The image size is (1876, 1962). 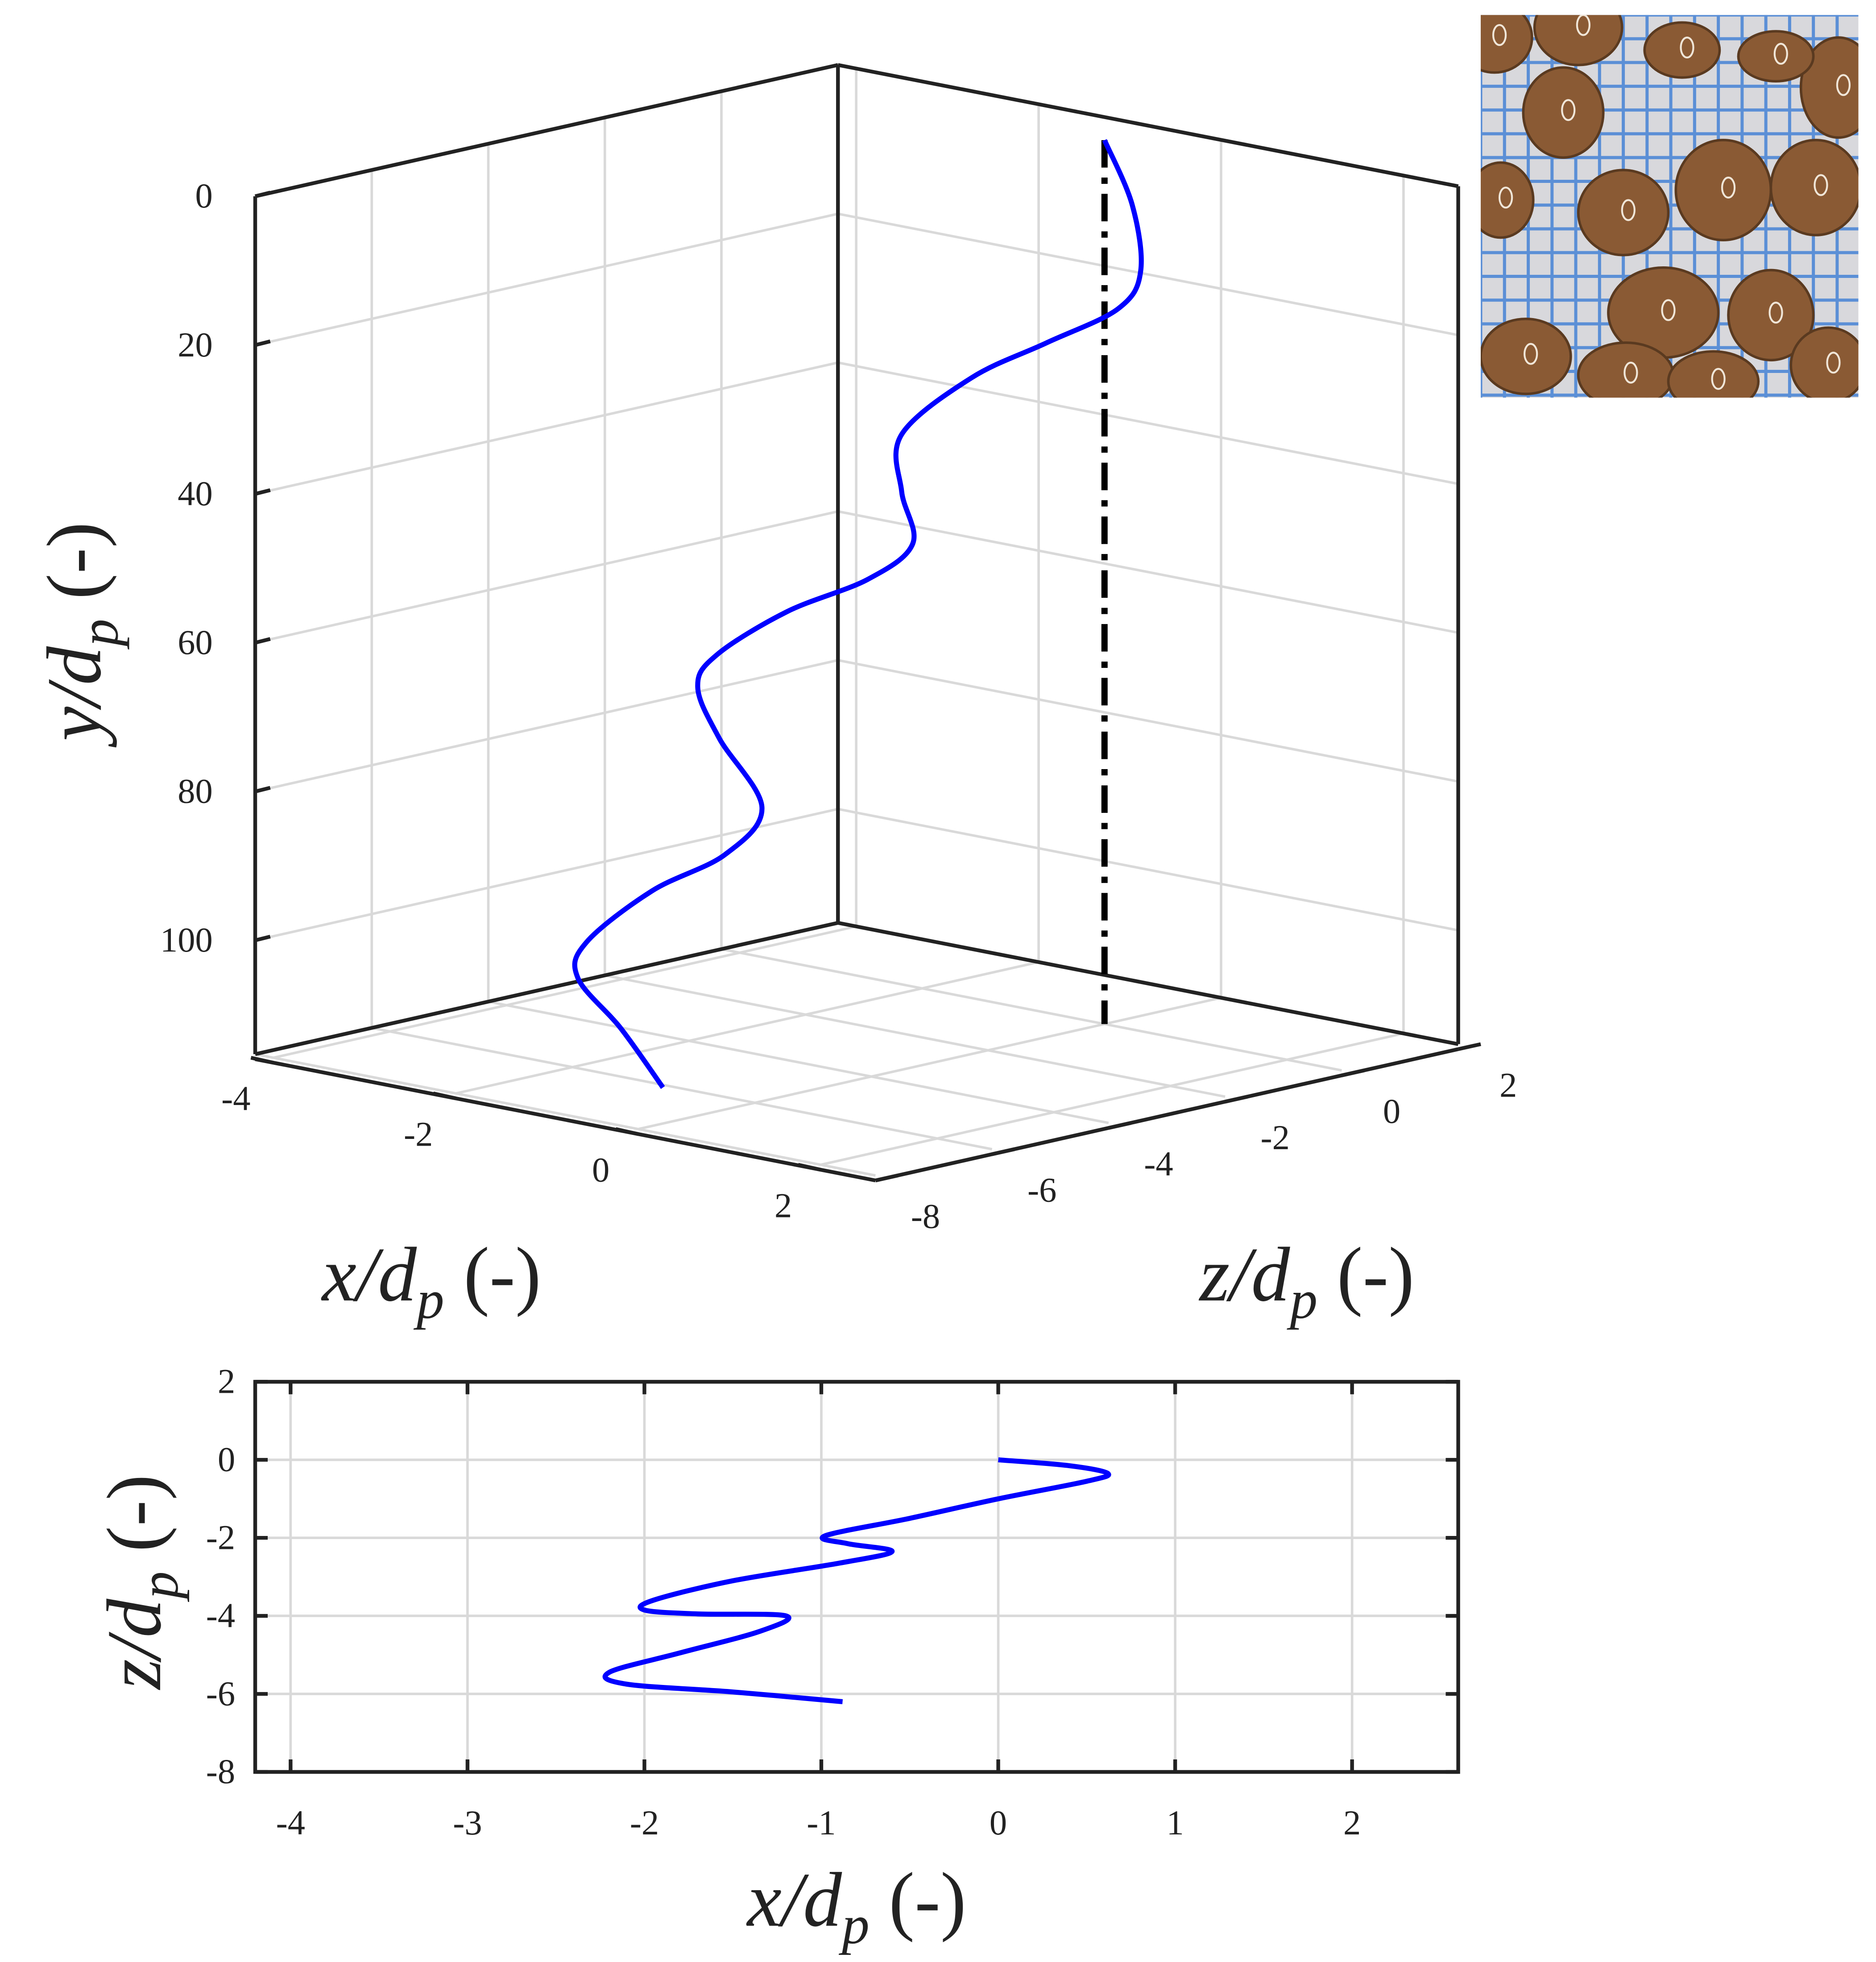 I want to click on plot-frame, so click(x=856, y=1577).